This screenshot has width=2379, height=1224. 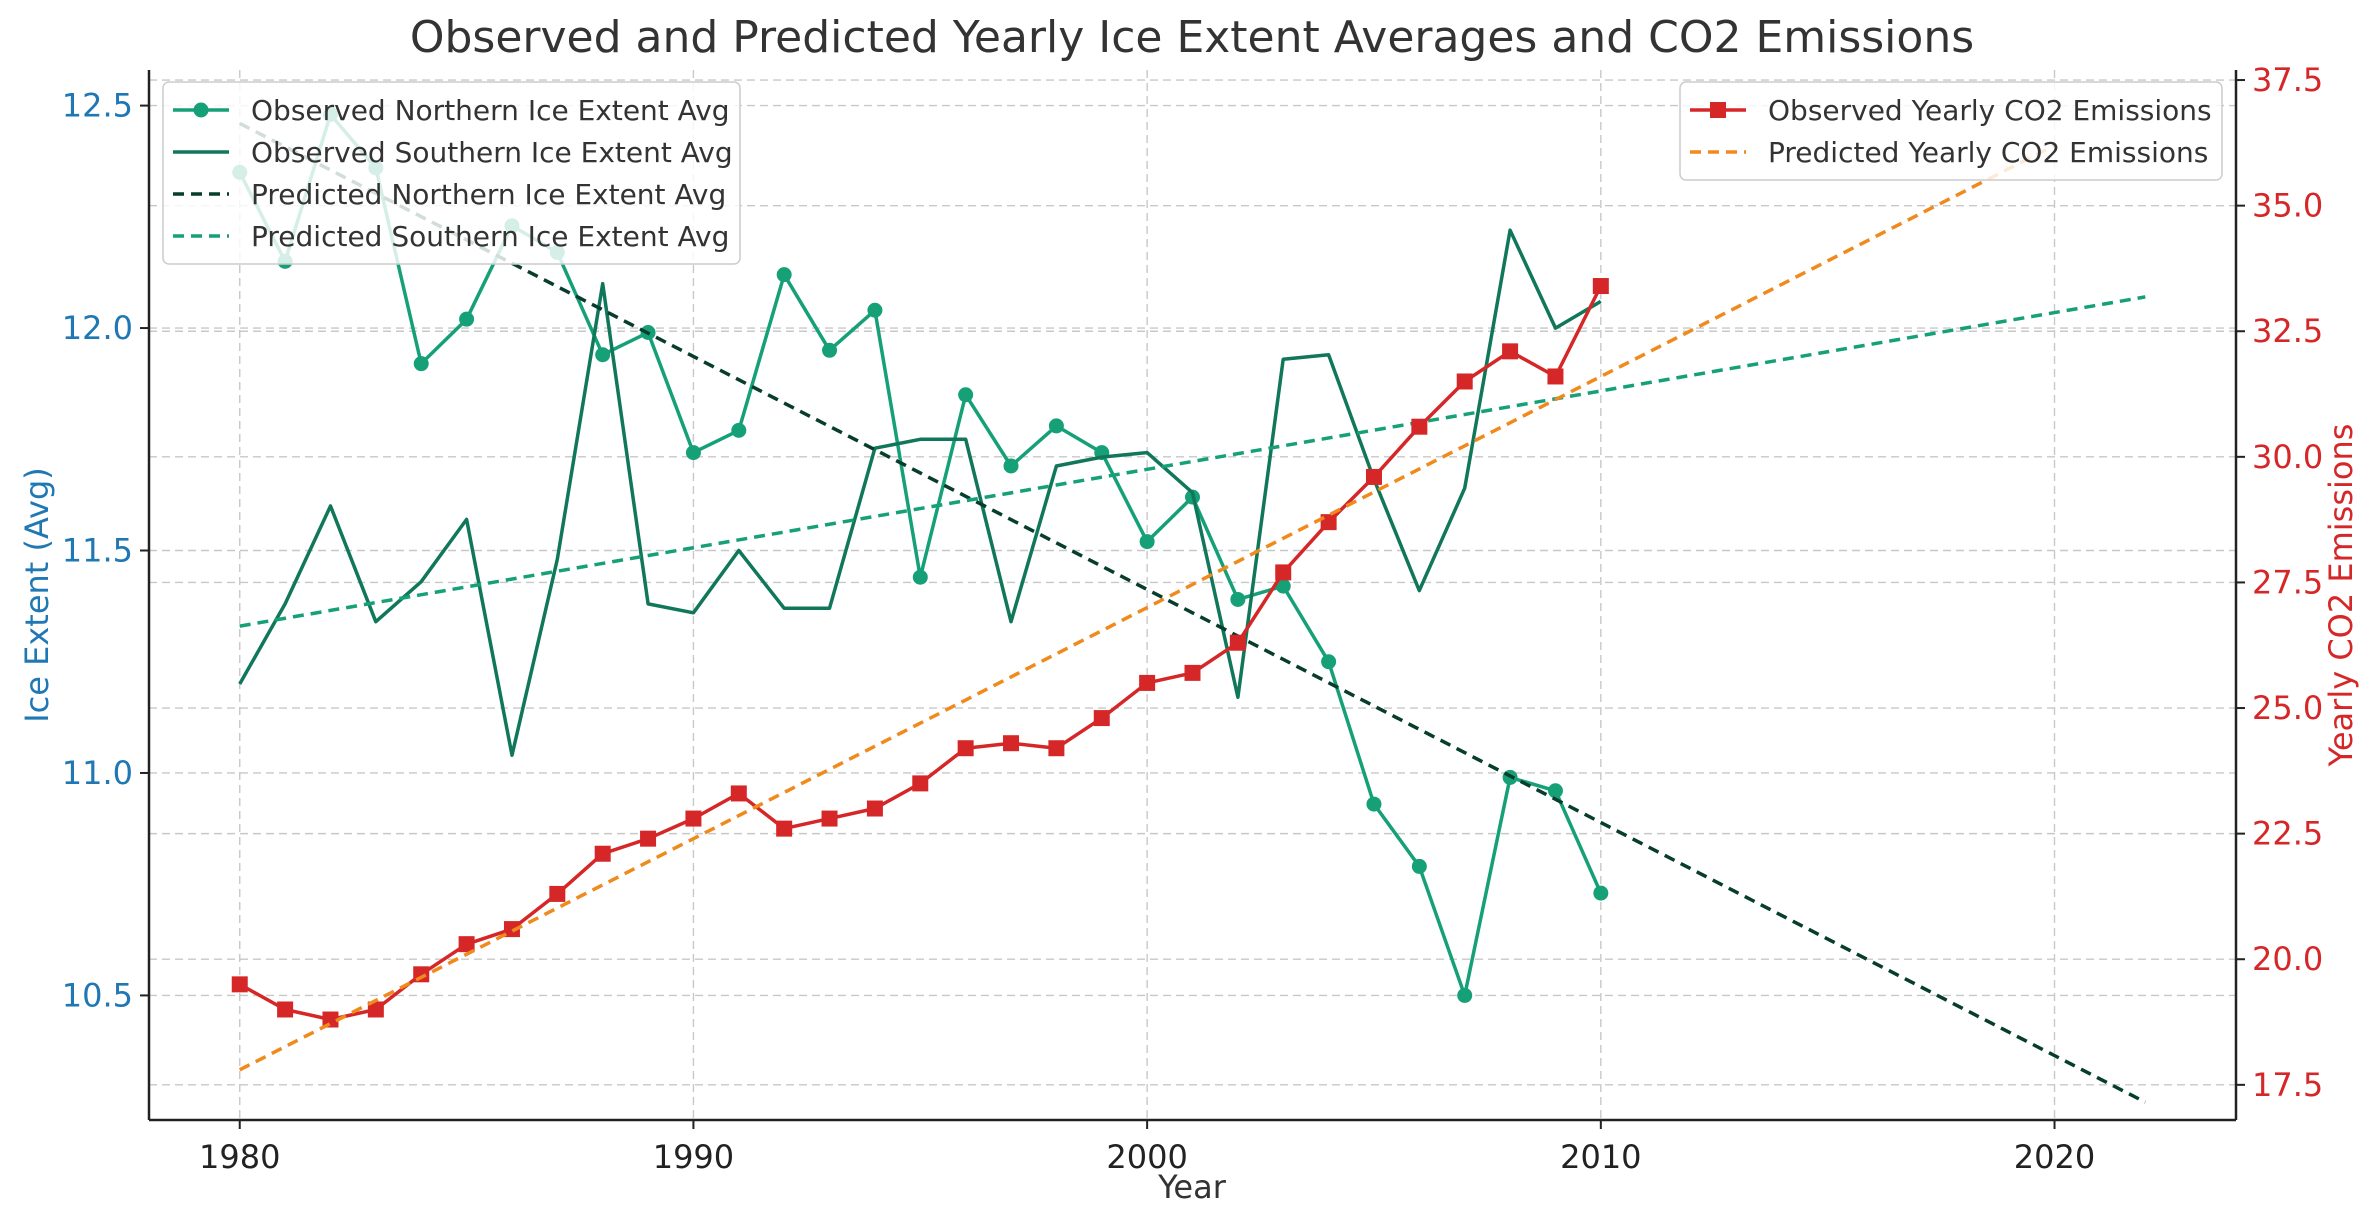 I want to click on right-tick-label: 30.0, so click(x=2287, y=457).